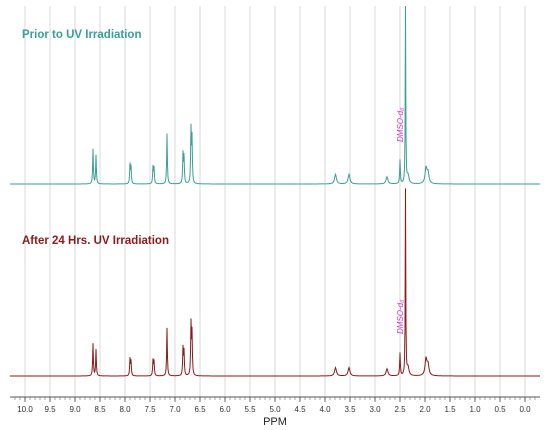  What do you see at coordinates (400, 409) in the screenshot?
I see `tick-label: 2.5` at bounding box center [400, 409].